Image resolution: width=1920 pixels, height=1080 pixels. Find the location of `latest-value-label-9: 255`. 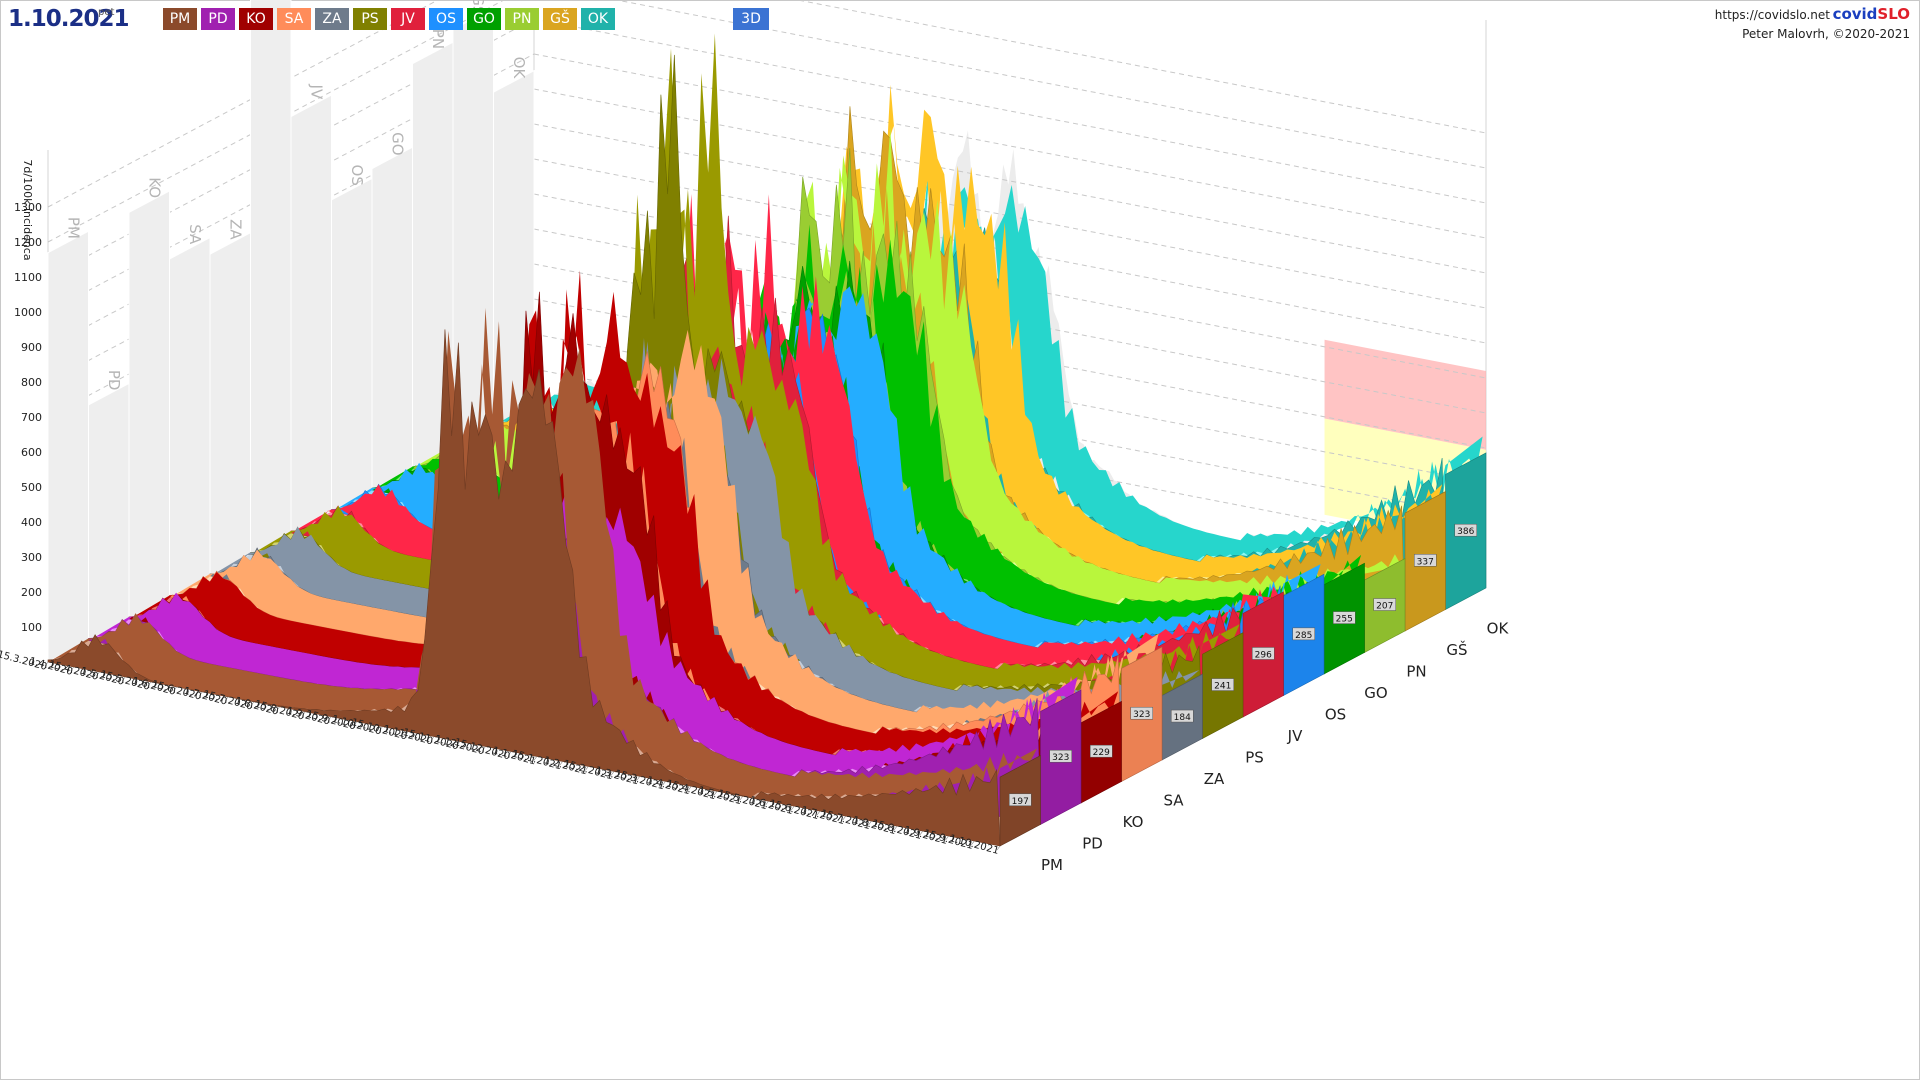

latest-value-label-9: 255 is located at coordinates (1344, 620).